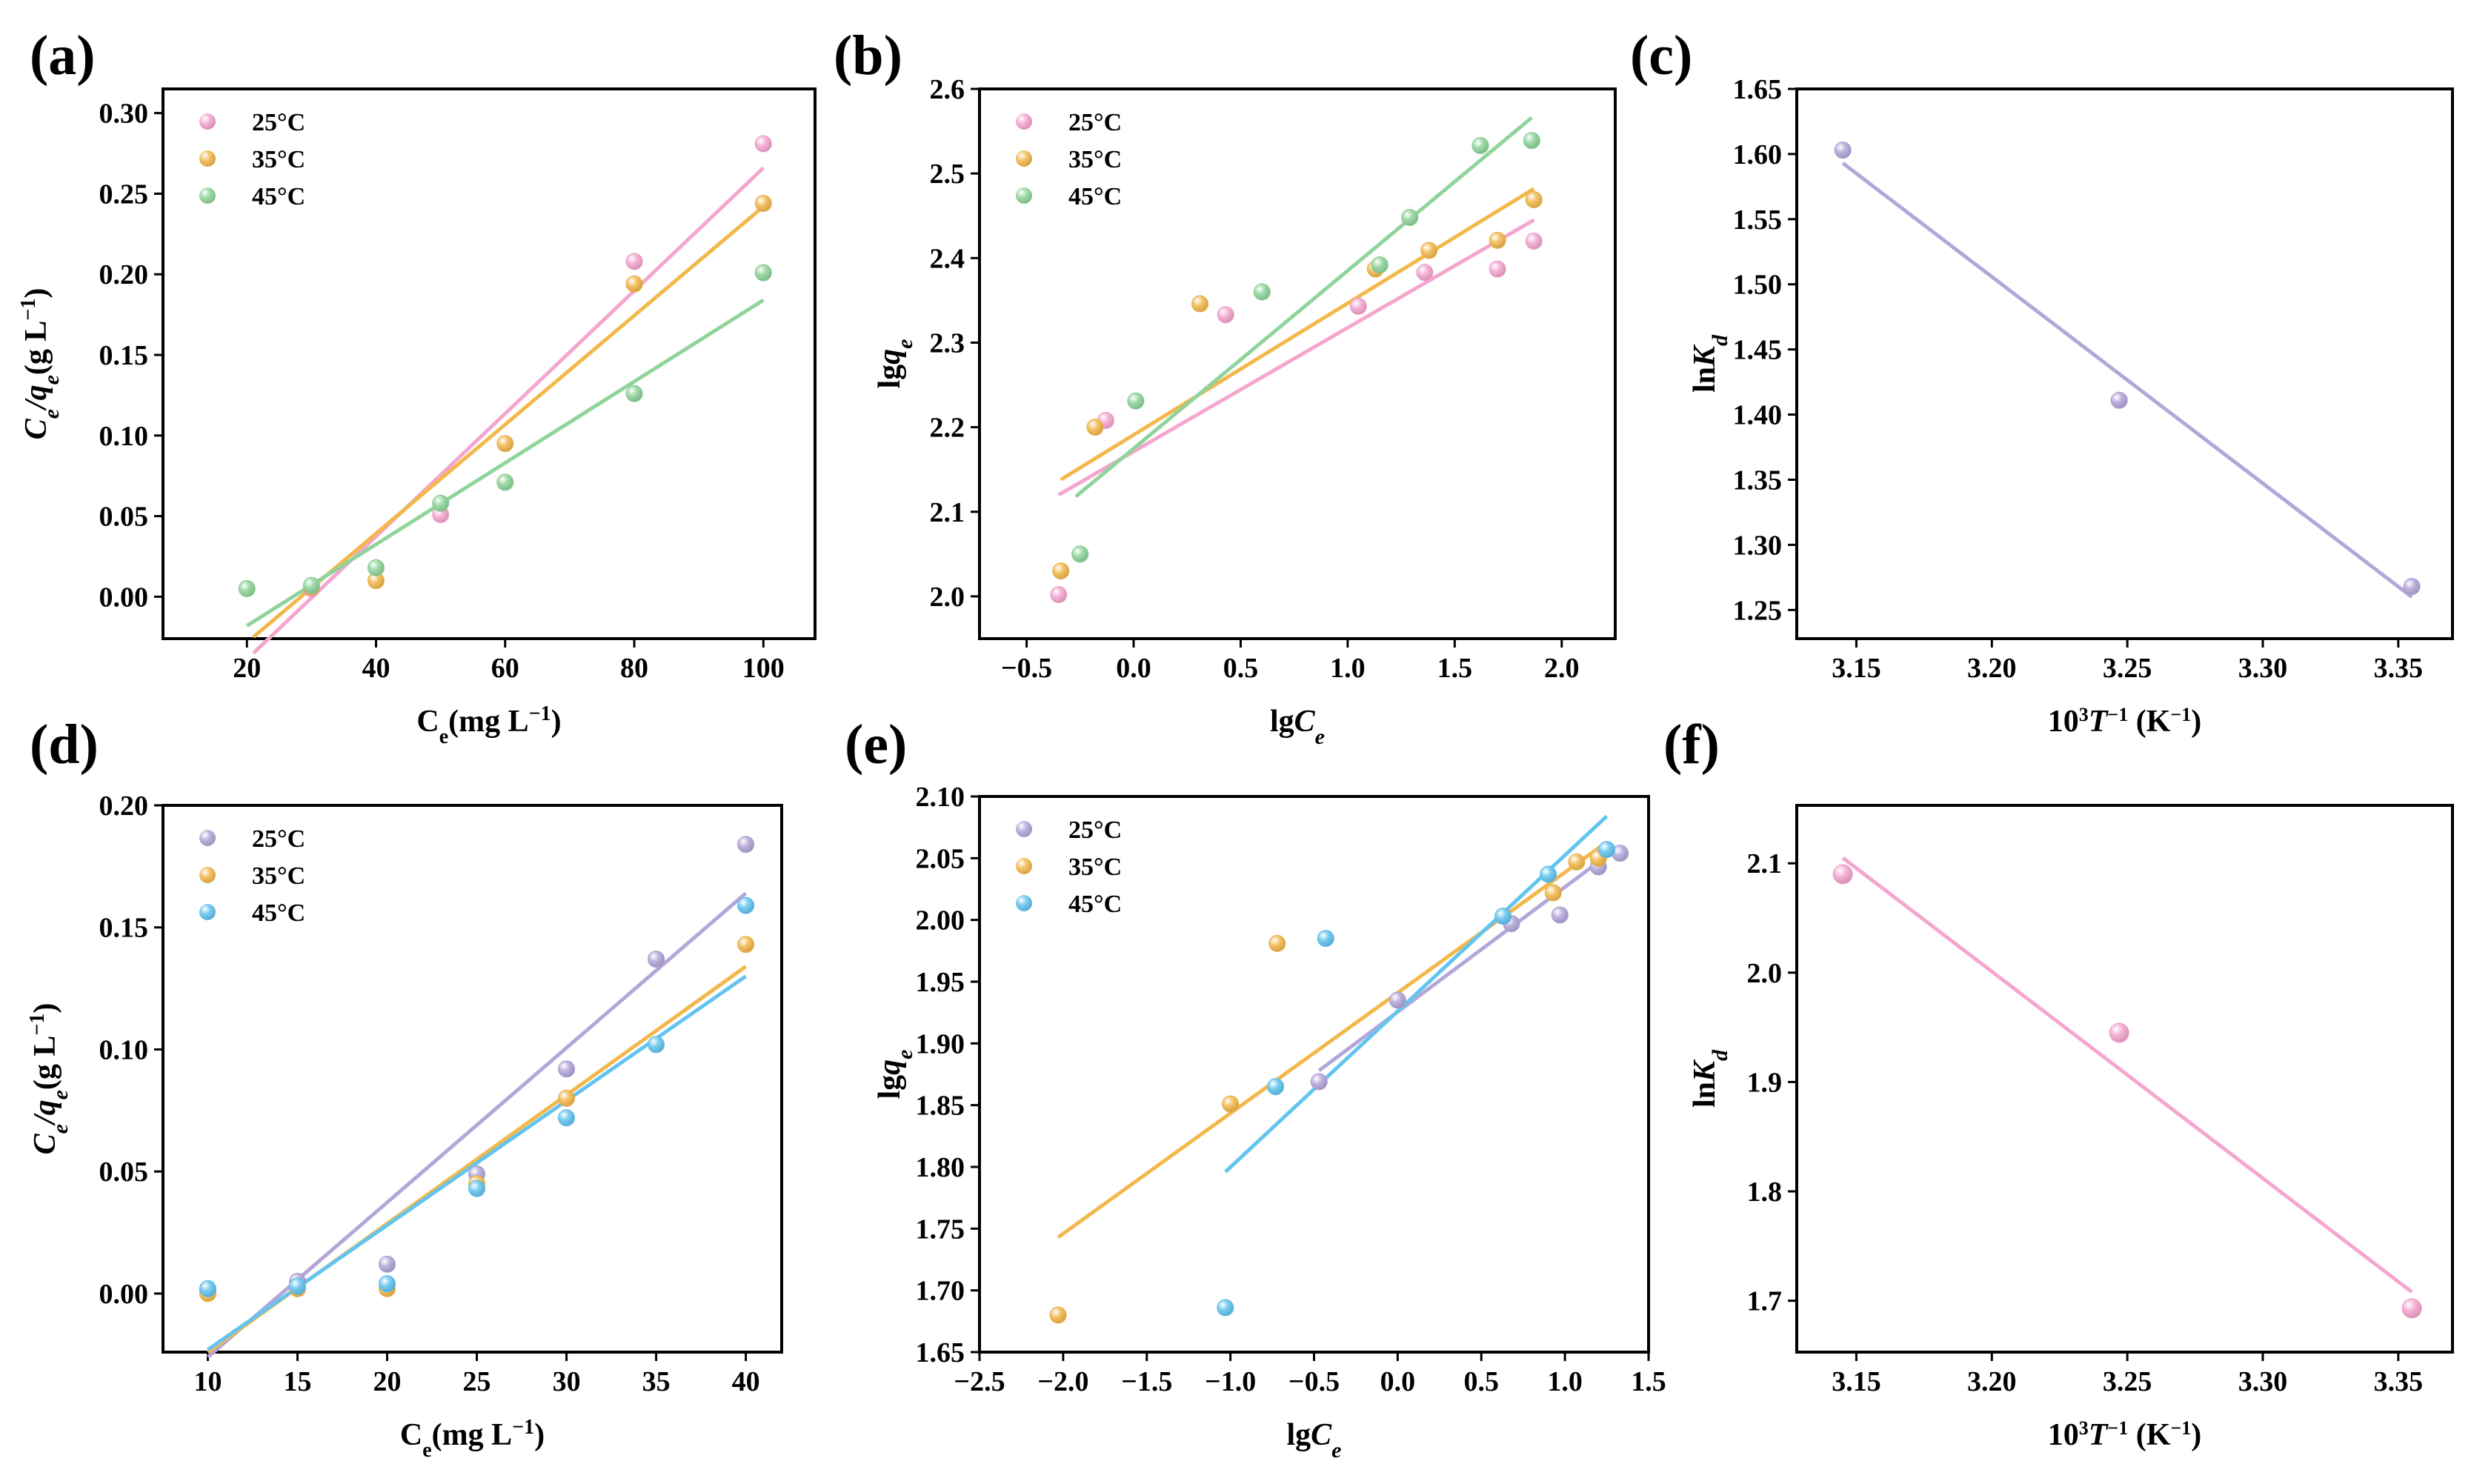 The width and height of the screenshot is (2471, 1484). Describe the element at coordinates (1241, 668) in the screenshot. I see `x-tick-label-b: 0.5` at that location.